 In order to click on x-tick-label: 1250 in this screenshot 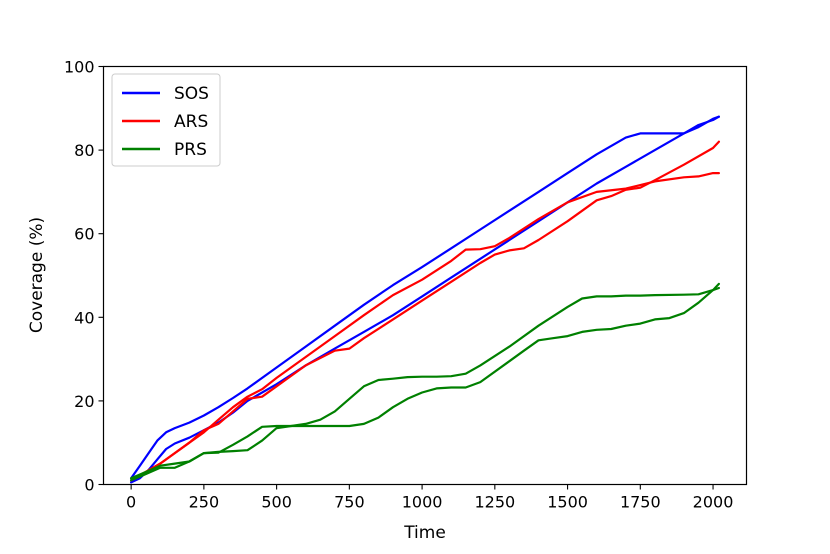, I will do `click(494, 502)`.